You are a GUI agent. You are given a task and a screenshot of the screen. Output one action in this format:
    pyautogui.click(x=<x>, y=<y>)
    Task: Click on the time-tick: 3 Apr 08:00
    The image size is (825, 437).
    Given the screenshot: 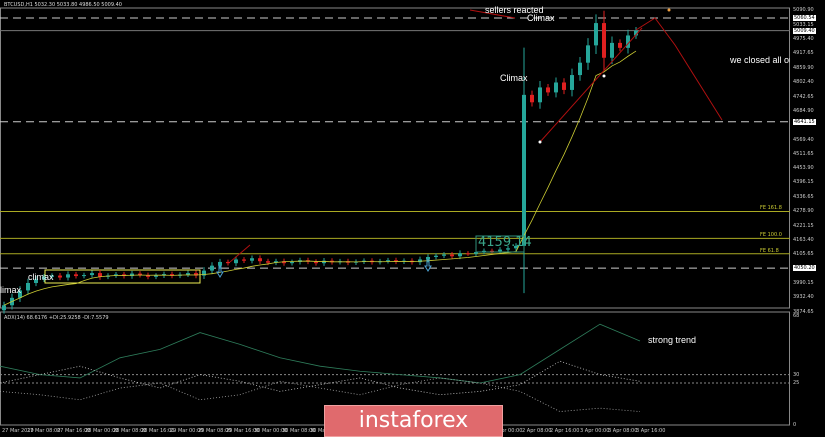 What is the action you would take?
    pyautogui.click(x=623, y=431)
    